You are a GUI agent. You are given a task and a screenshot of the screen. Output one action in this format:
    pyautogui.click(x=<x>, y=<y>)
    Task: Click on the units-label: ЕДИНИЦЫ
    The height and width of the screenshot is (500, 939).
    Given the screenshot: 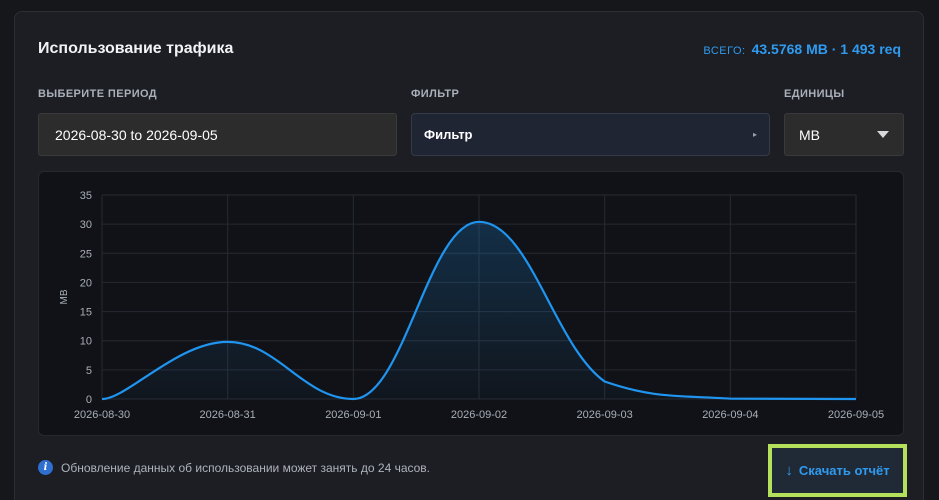 What is the action you would take?
    pyautogui.click(x=814, y=94)
    